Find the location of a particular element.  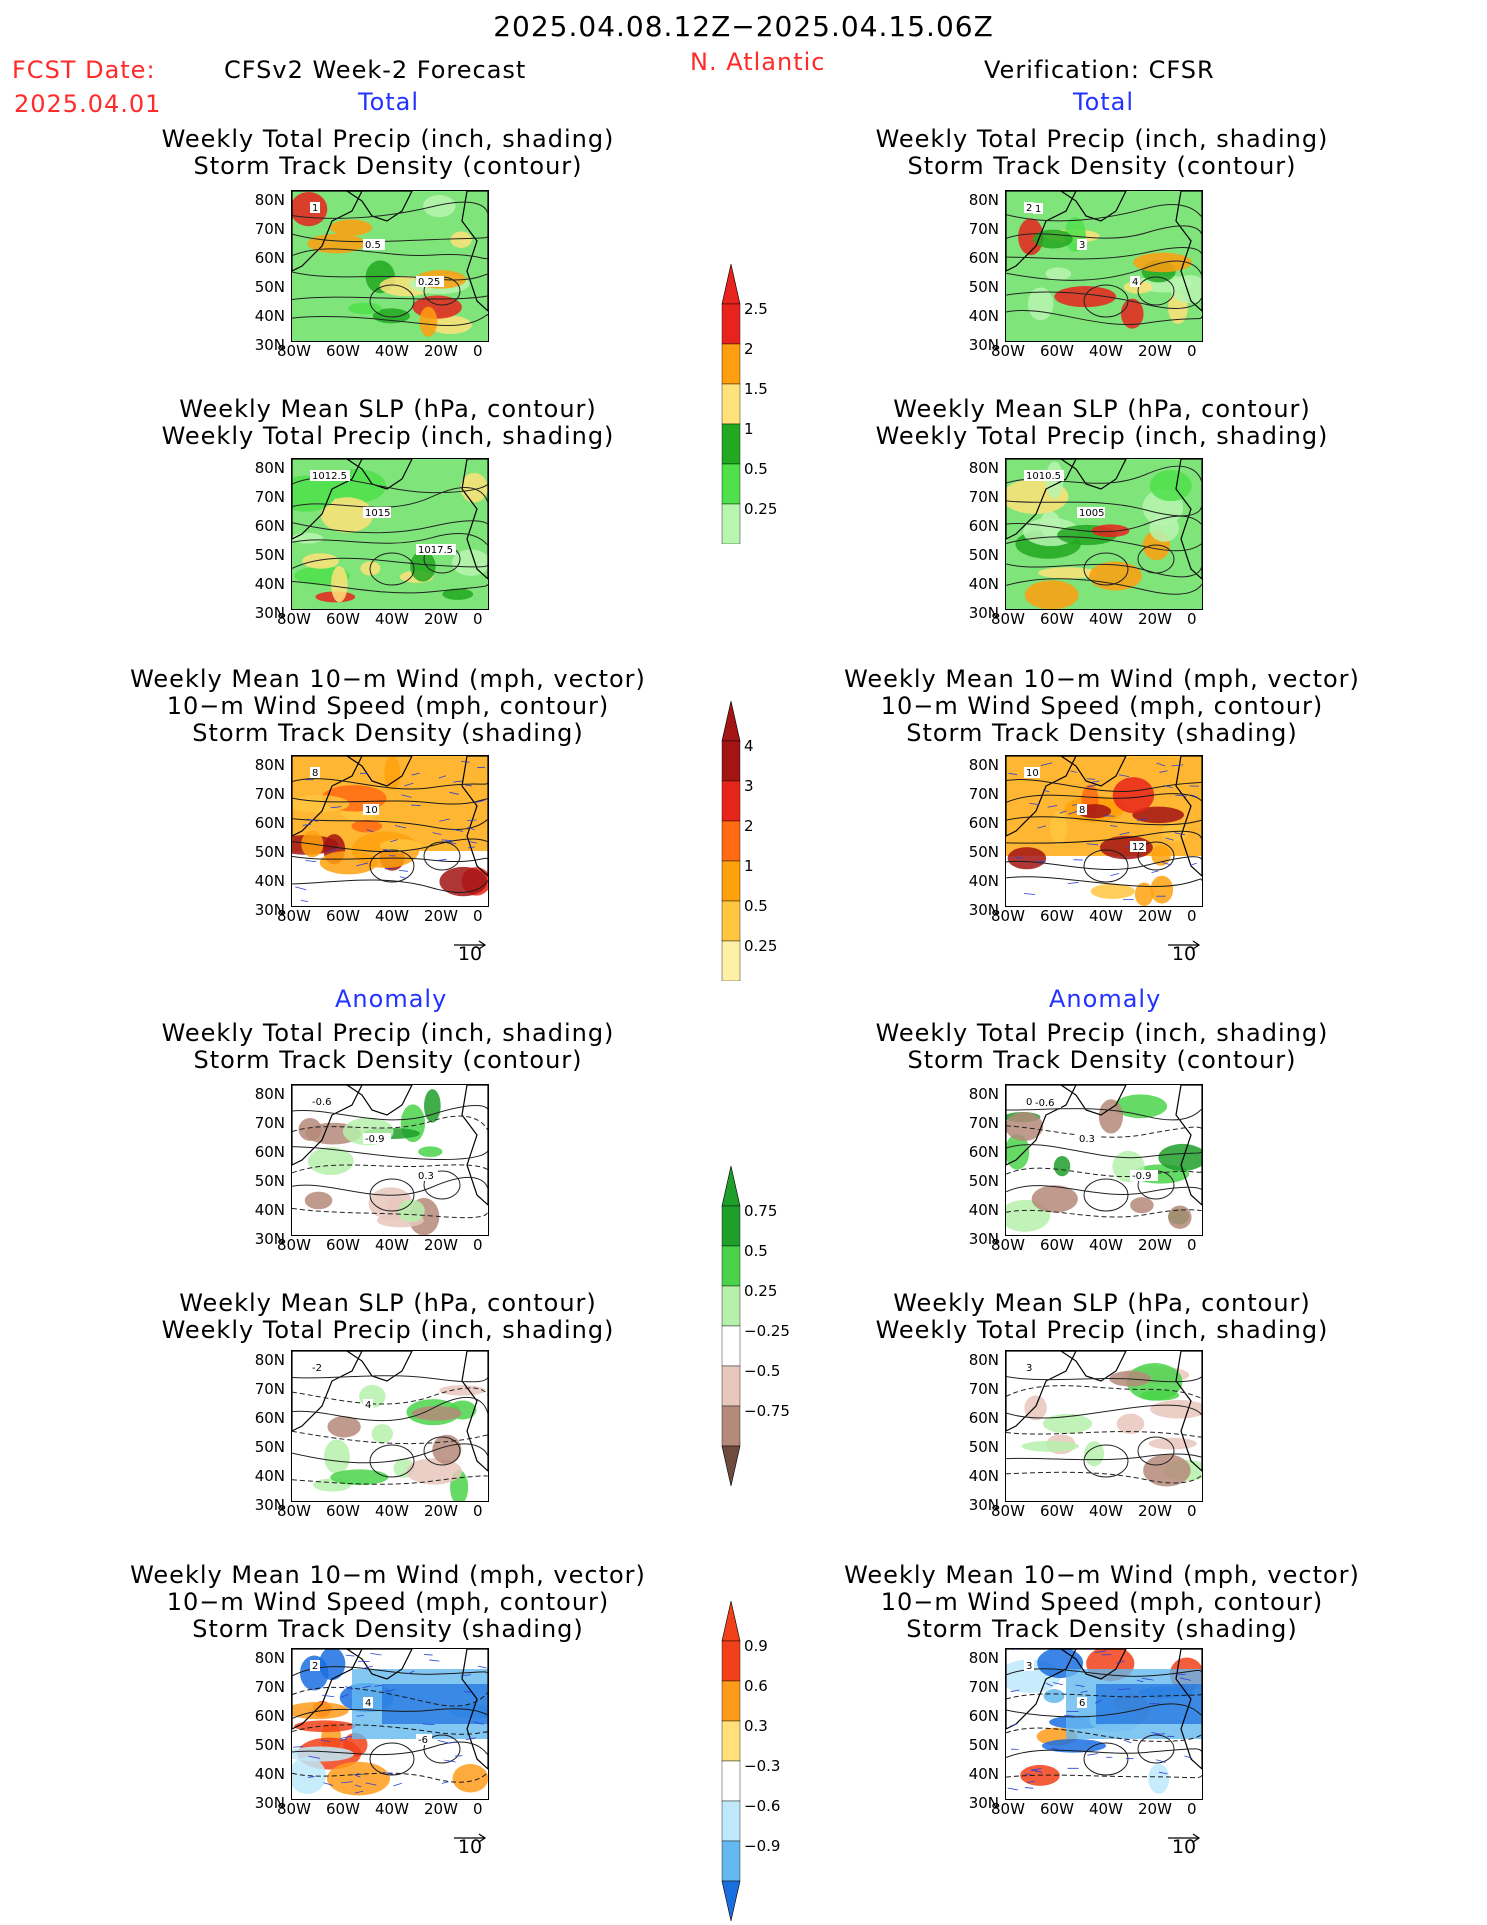

map-svg: -2 4 is located at coordinates (390, 1426).